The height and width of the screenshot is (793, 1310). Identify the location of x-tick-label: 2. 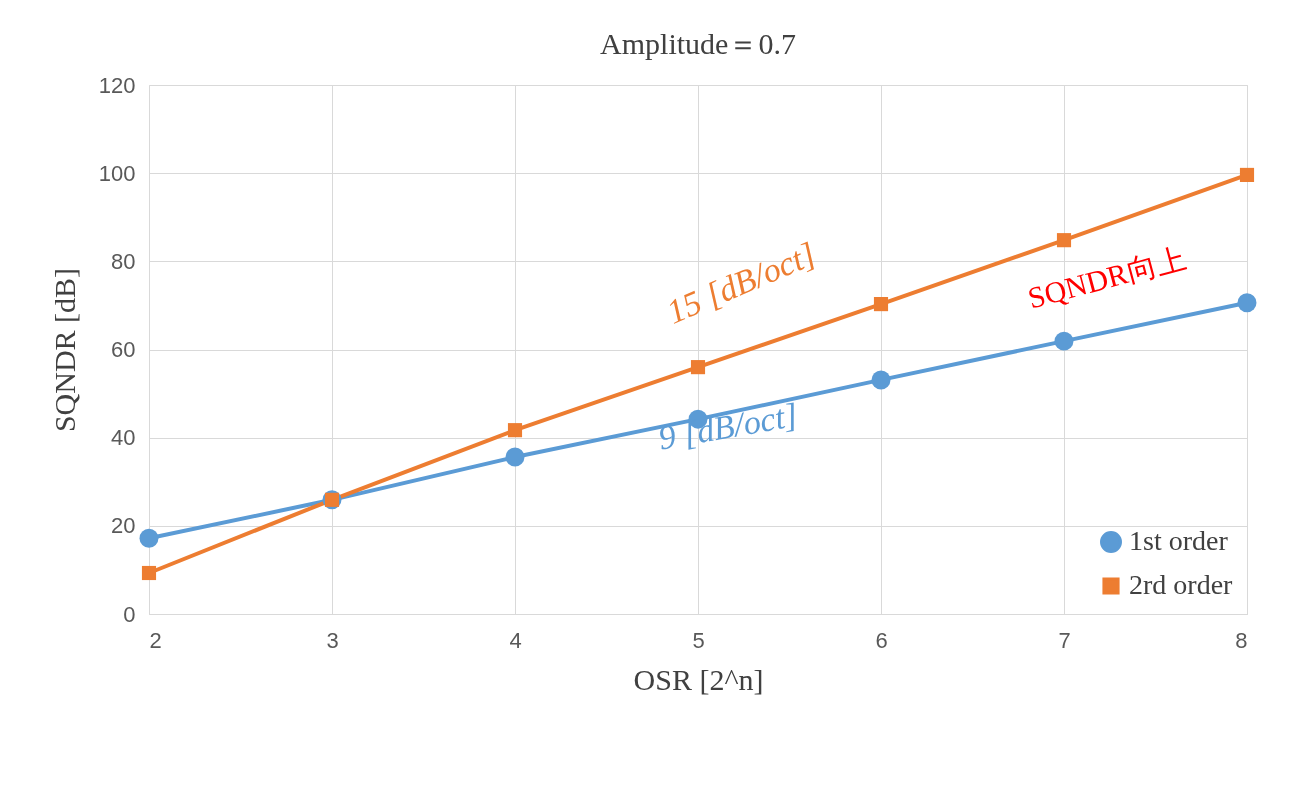
(155, 640).